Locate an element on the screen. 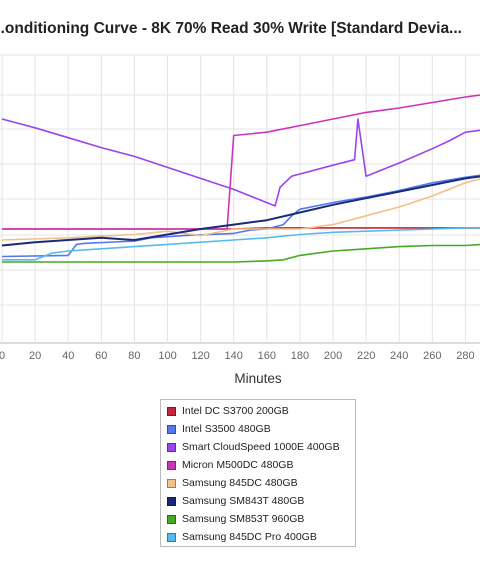  legend-label: Smart CloudSpeed 1000E 400GB is located at coordinates (261, 447).